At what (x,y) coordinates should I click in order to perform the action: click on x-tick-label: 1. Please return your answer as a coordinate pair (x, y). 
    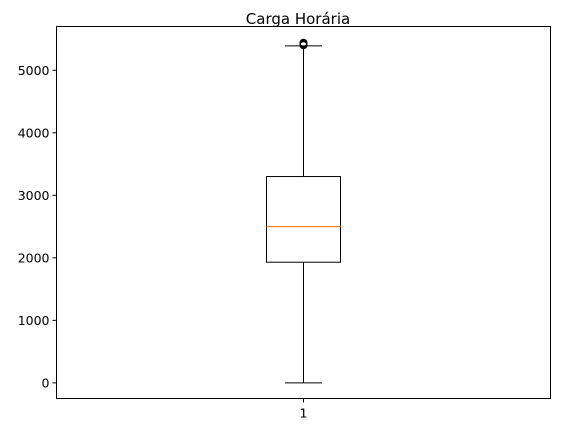
    Looking at the image, I should click on (304, 413).